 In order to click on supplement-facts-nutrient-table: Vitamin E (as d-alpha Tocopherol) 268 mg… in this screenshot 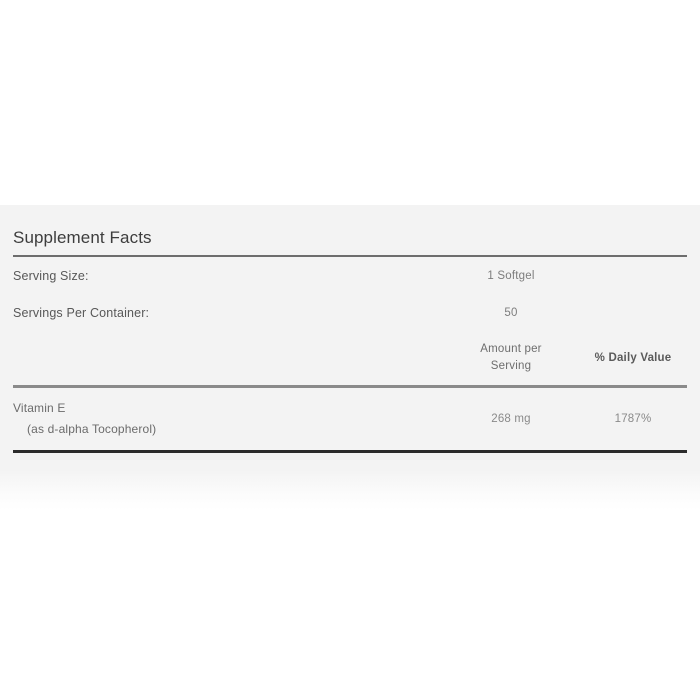, I will do `click(350, 419)`.